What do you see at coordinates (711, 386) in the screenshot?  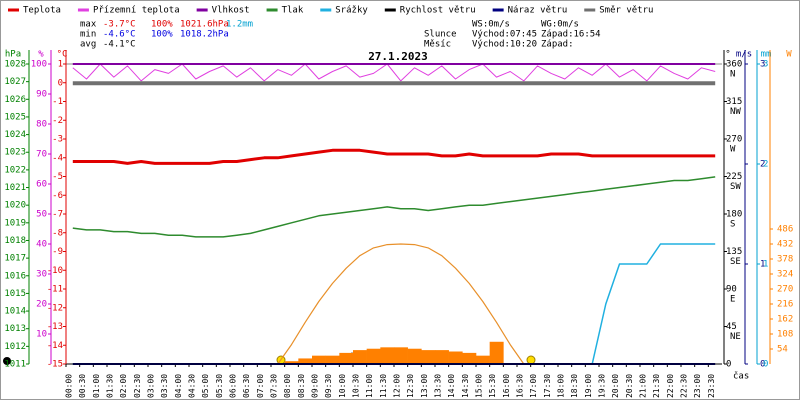 I see `x-tick-label: 23:30` at bounding box center [711, 386].